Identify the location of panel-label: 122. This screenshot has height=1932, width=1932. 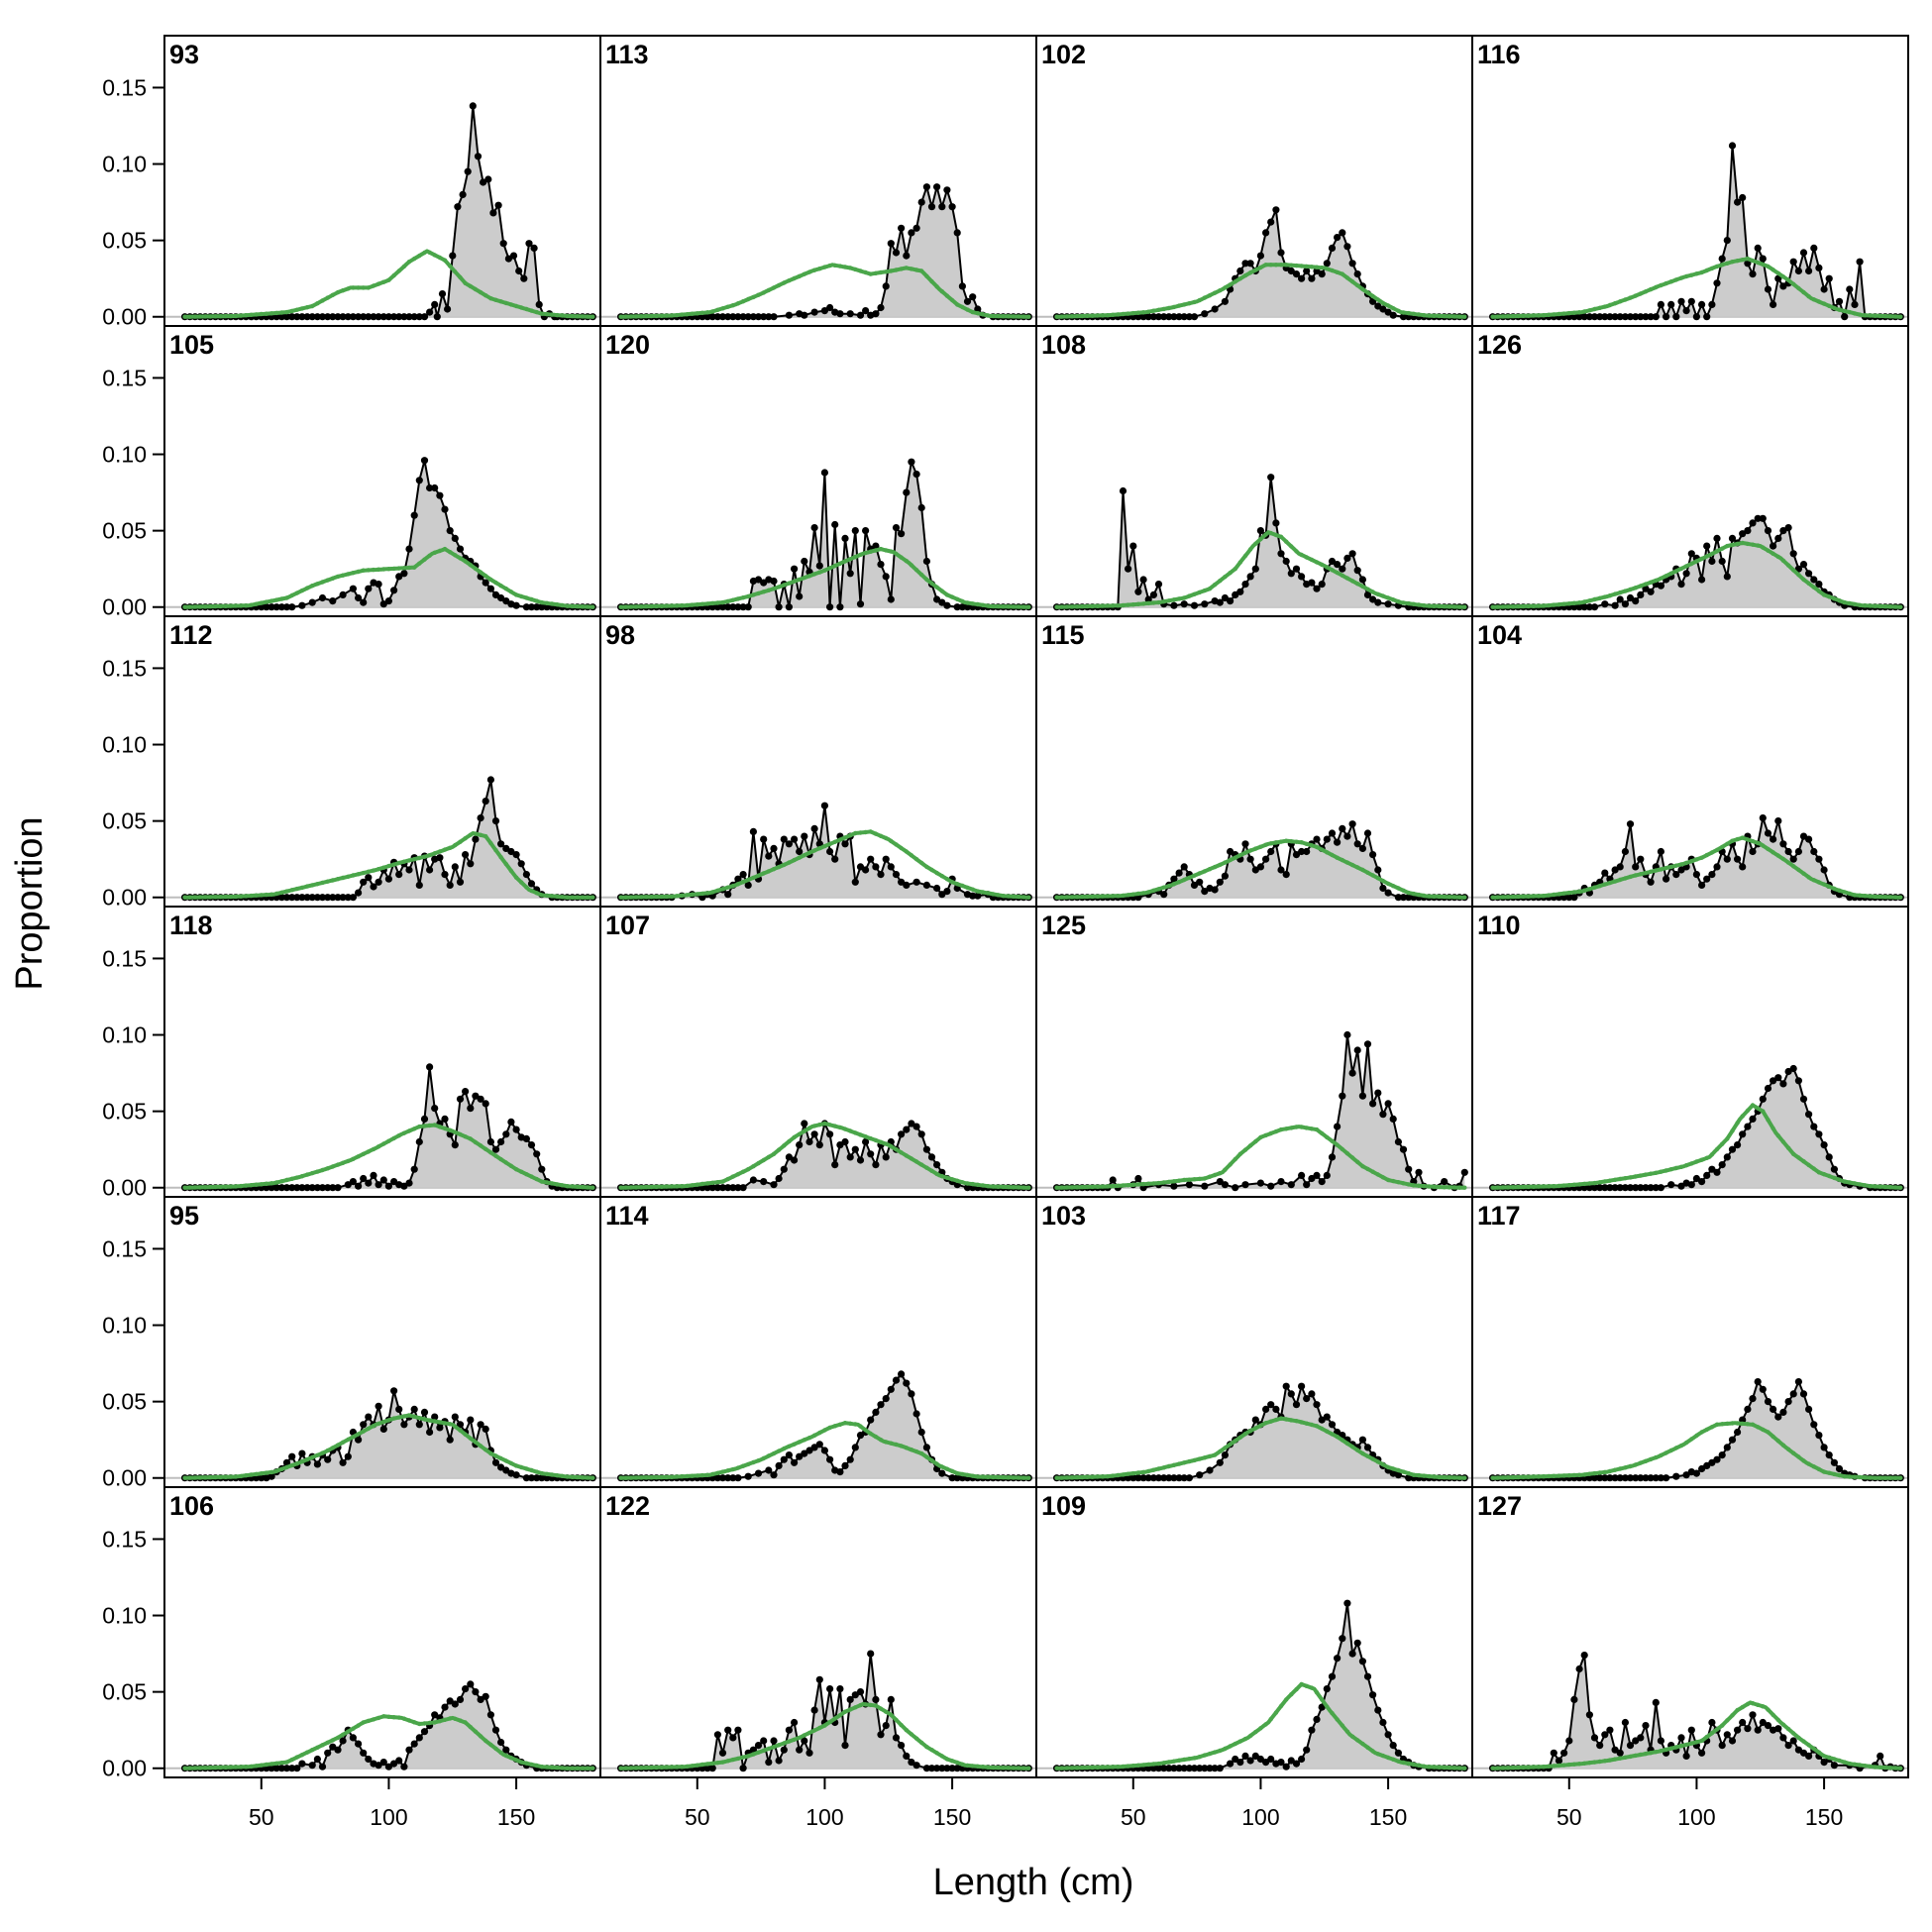
(627, 1506).